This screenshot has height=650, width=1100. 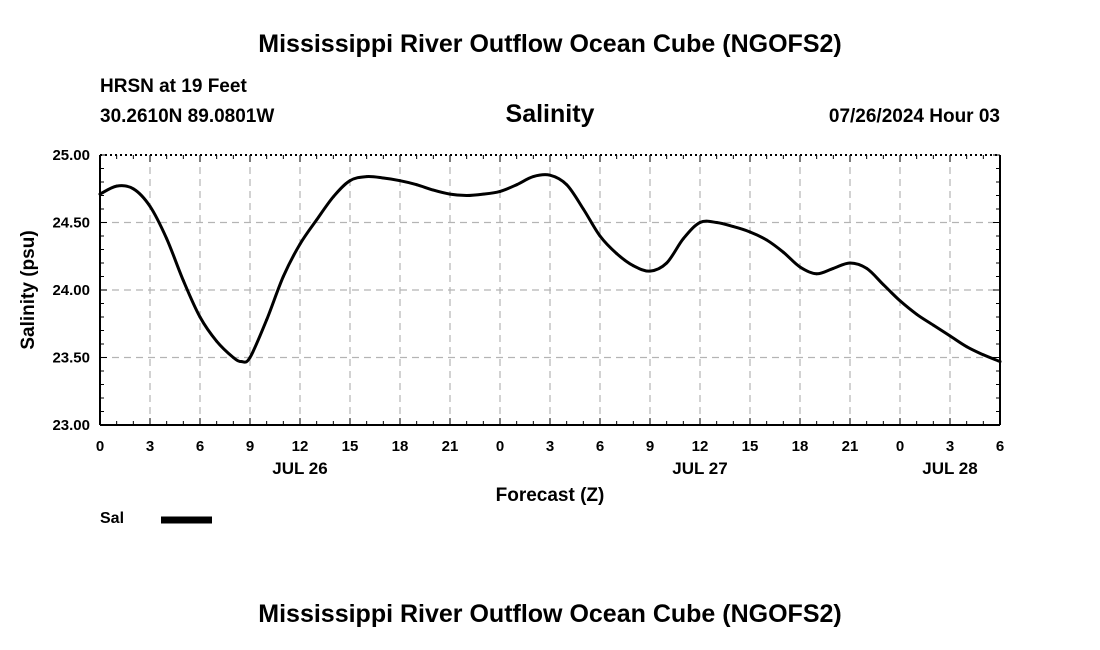 I want to click on date-label: JUL 27, so click(x=699, y=468).